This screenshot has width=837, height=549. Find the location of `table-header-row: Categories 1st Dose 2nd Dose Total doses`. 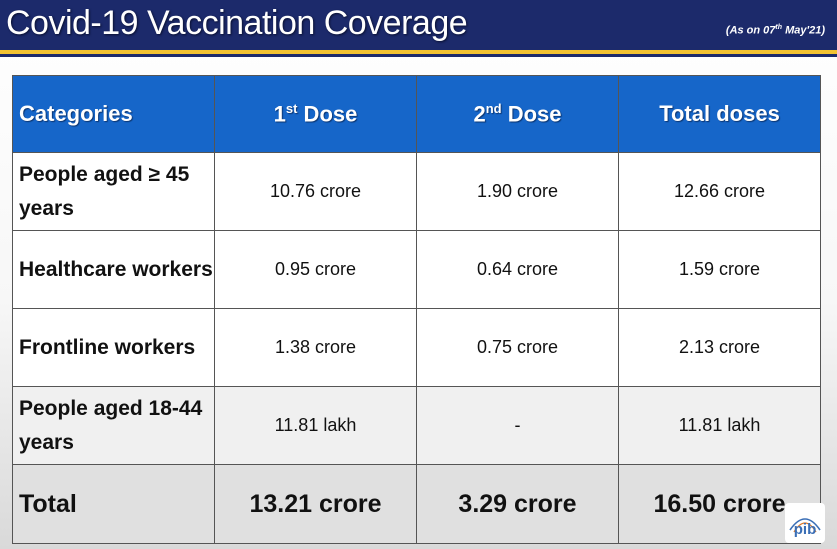

table-header-row: Categories 1st Dose 2nd Dose Total doses is located at coordinates (416, 114).